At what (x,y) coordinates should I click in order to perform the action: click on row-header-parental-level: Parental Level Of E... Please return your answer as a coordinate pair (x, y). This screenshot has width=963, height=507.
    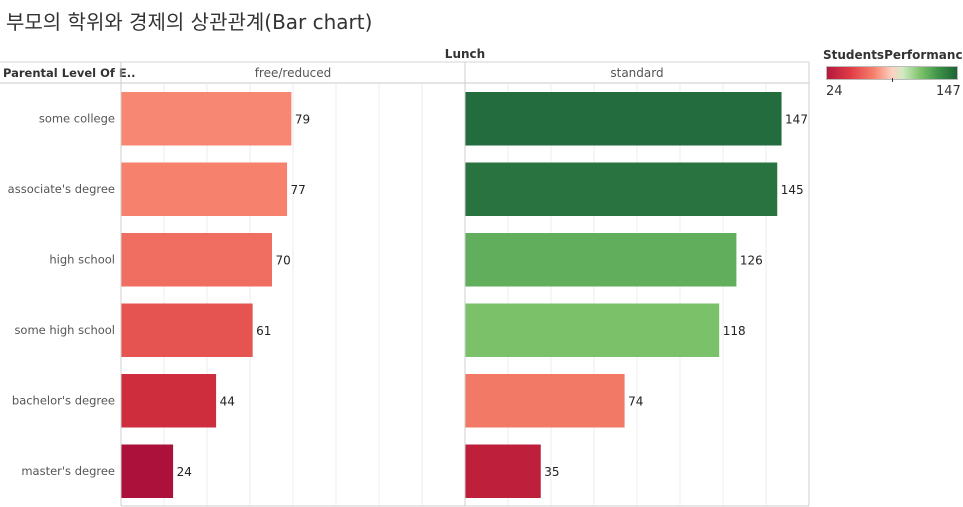
    Looking at the image, I should click on (69, 73).